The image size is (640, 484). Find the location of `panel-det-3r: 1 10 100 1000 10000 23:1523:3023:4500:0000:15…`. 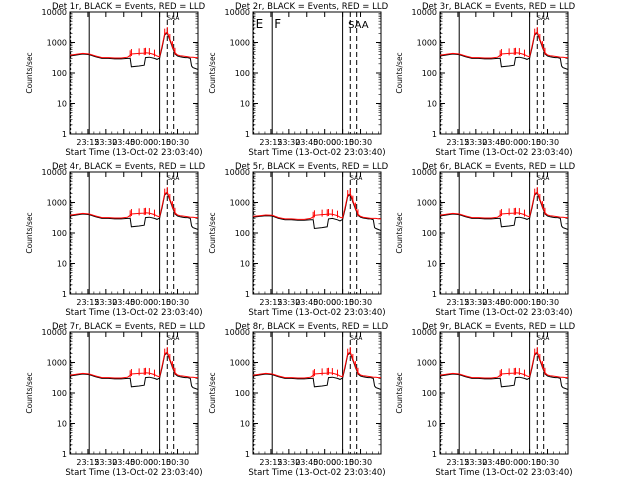

panel-det-3r: 1 10 100 1000 10000 23:1523:3023:4500:0000:15… is located at coordinates (485, 80).